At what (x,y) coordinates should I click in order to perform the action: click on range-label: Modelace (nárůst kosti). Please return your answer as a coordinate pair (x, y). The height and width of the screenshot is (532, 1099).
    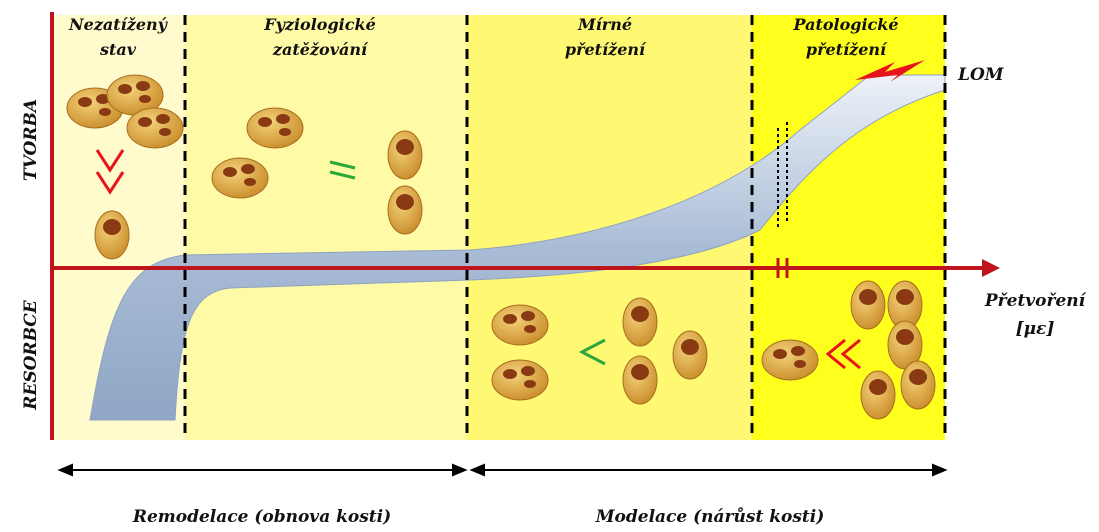
    Looking at the image, I should click on (710, 516).